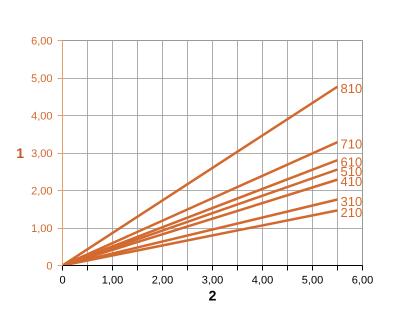 The image size is (400, 312). I want to click on y-tick-label: 6,00, so click(42, 42).